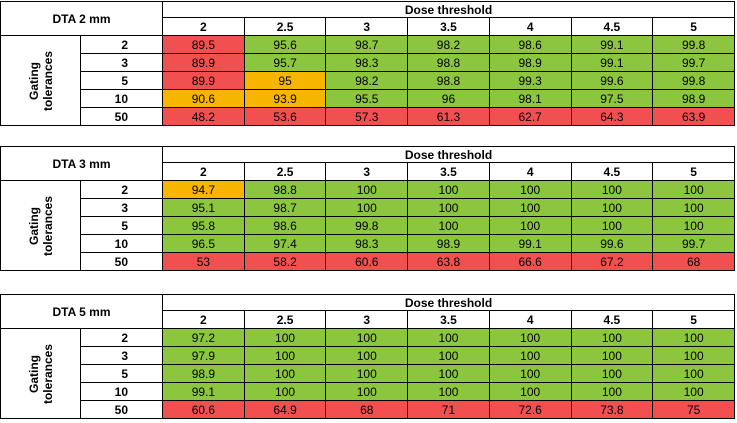 The width and height of the screenshot is (737, 423). What do you see at coordinates (203, 355) in the screenshot?
I see `pass-rate-cell: 97.9` at bounding box center [203, 355].